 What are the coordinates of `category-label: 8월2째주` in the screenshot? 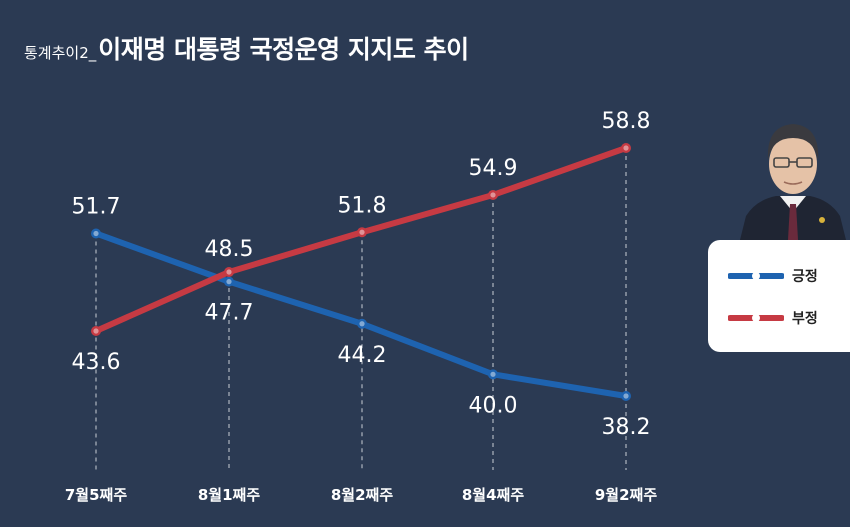 It's located at (362, 495).